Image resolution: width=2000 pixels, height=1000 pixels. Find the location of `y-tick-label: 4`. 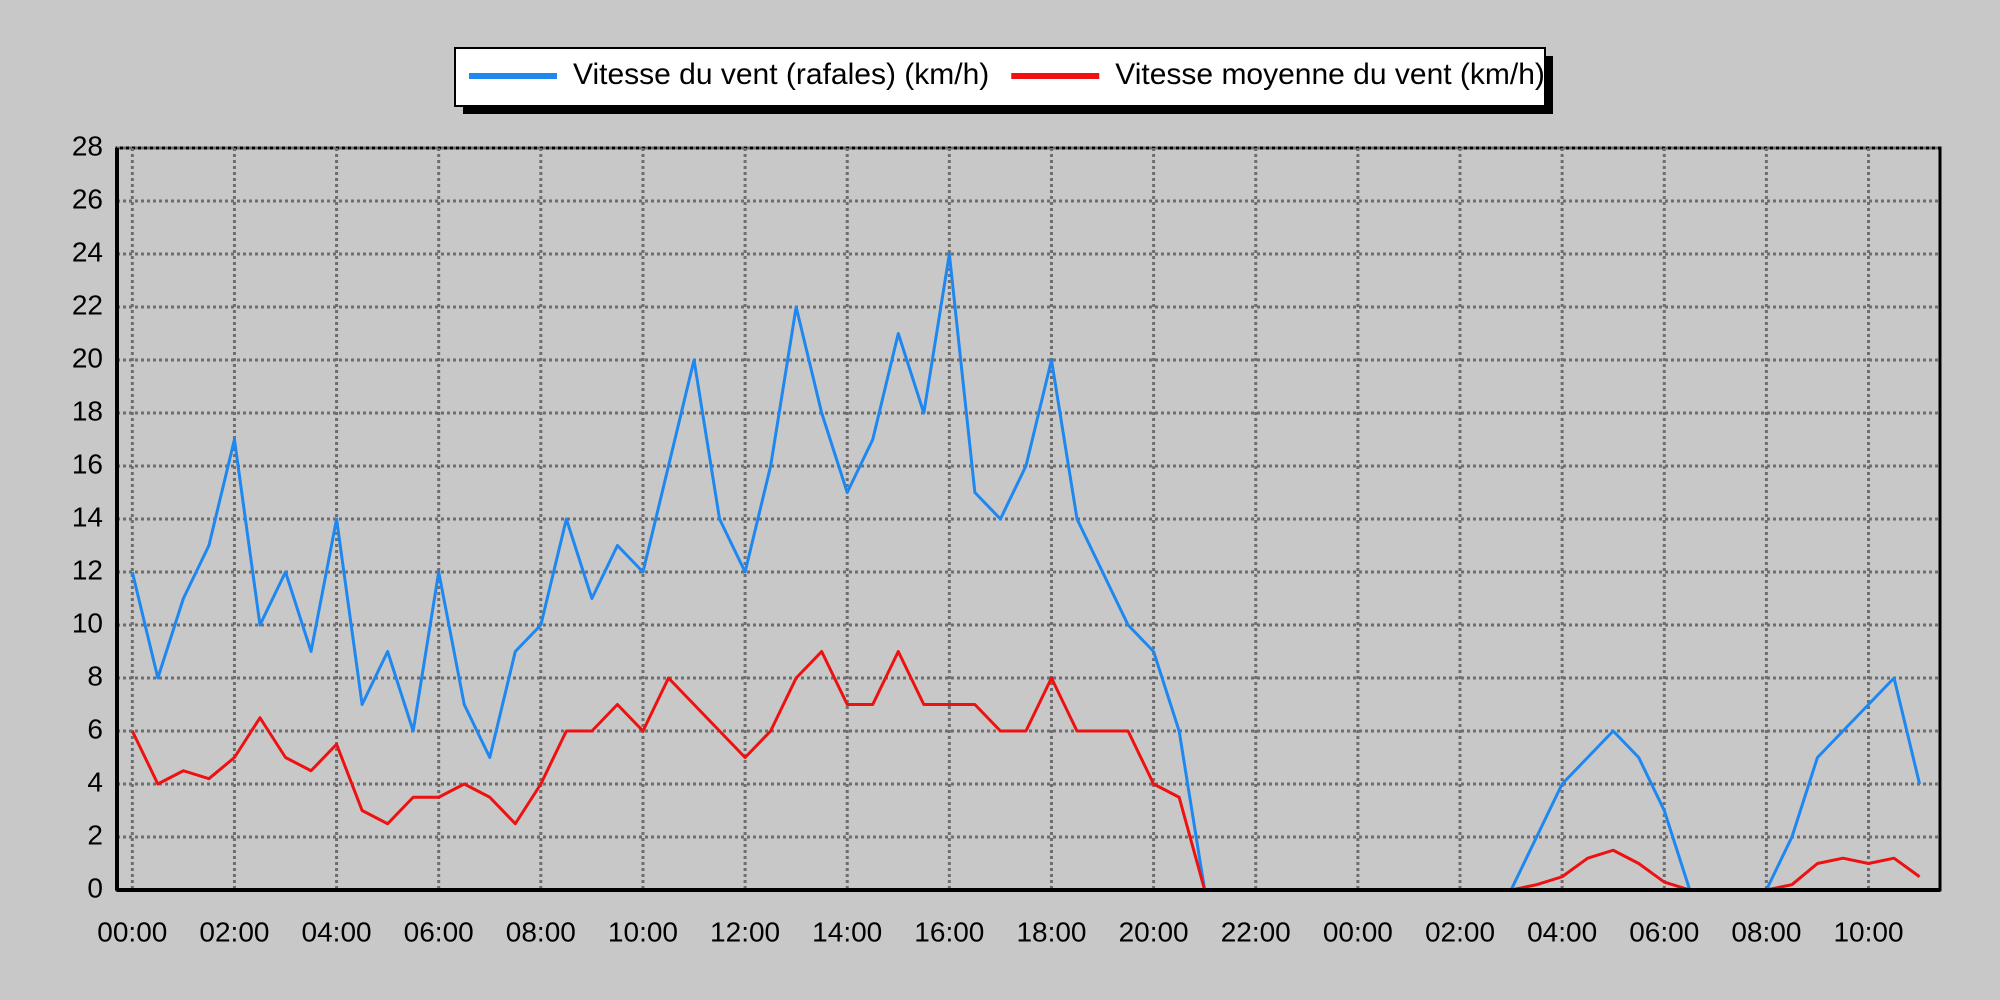

y-tick-label: 4 is located at coordinates (95, 781).